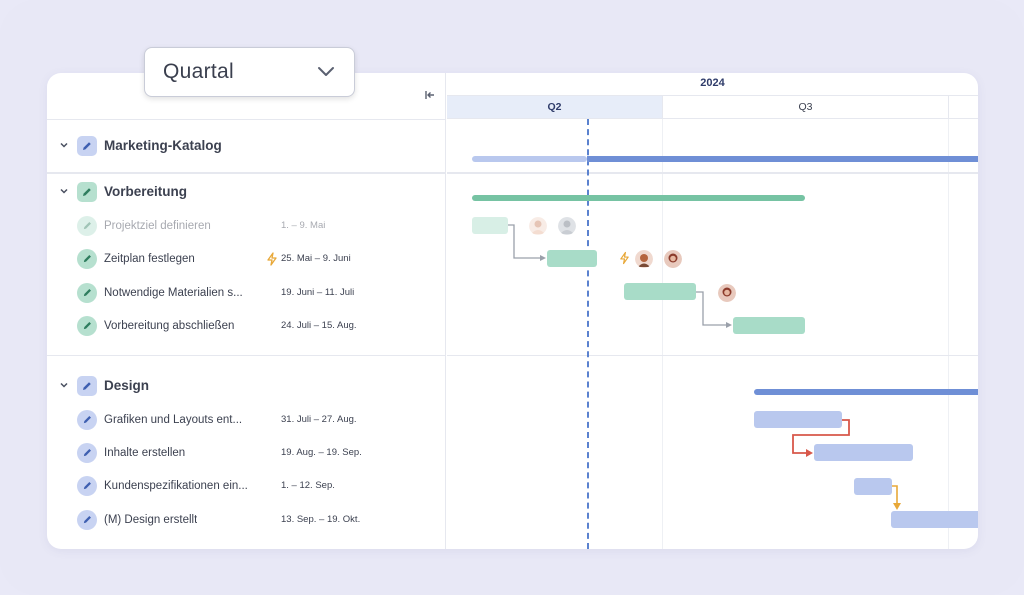  I want to click on group-bar-progress, so click(529, 159).